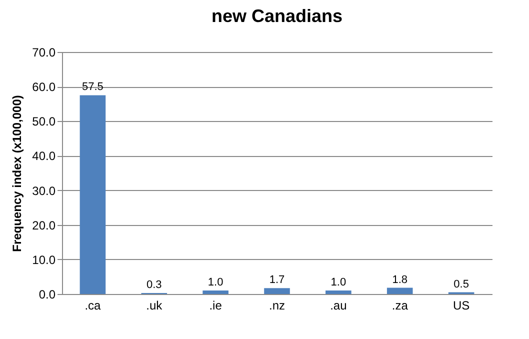 The height and width of the screenshot is (339, 529). What do you see at coordinates (400, 305) in the screenshot?
I see `x-tick-label: .za` at bounding box center [400, 305].